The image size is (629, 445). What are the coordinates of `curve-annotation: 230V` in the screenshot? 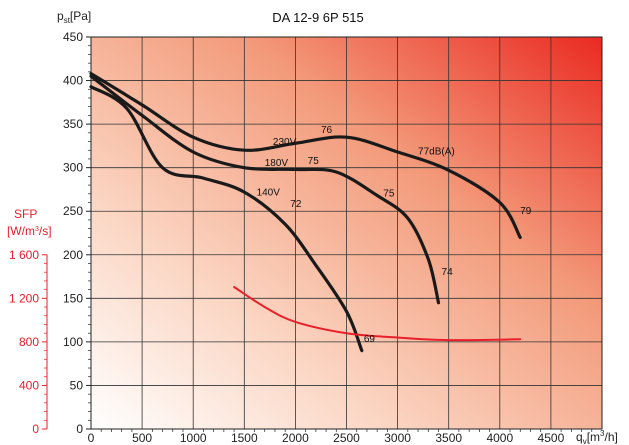 It's located at (285, 142).